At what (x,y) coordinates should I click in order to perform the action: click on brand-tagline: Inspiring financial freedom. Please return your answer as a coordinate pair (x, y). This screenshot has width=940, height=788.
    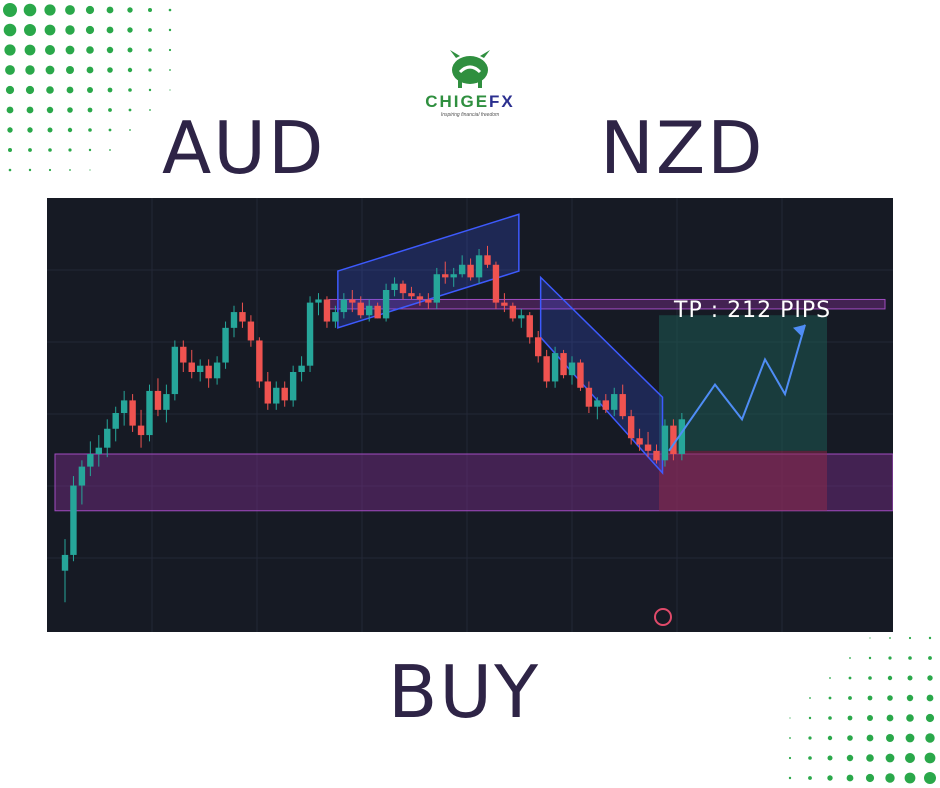
    Looking at the image, I should click on (470, 115).